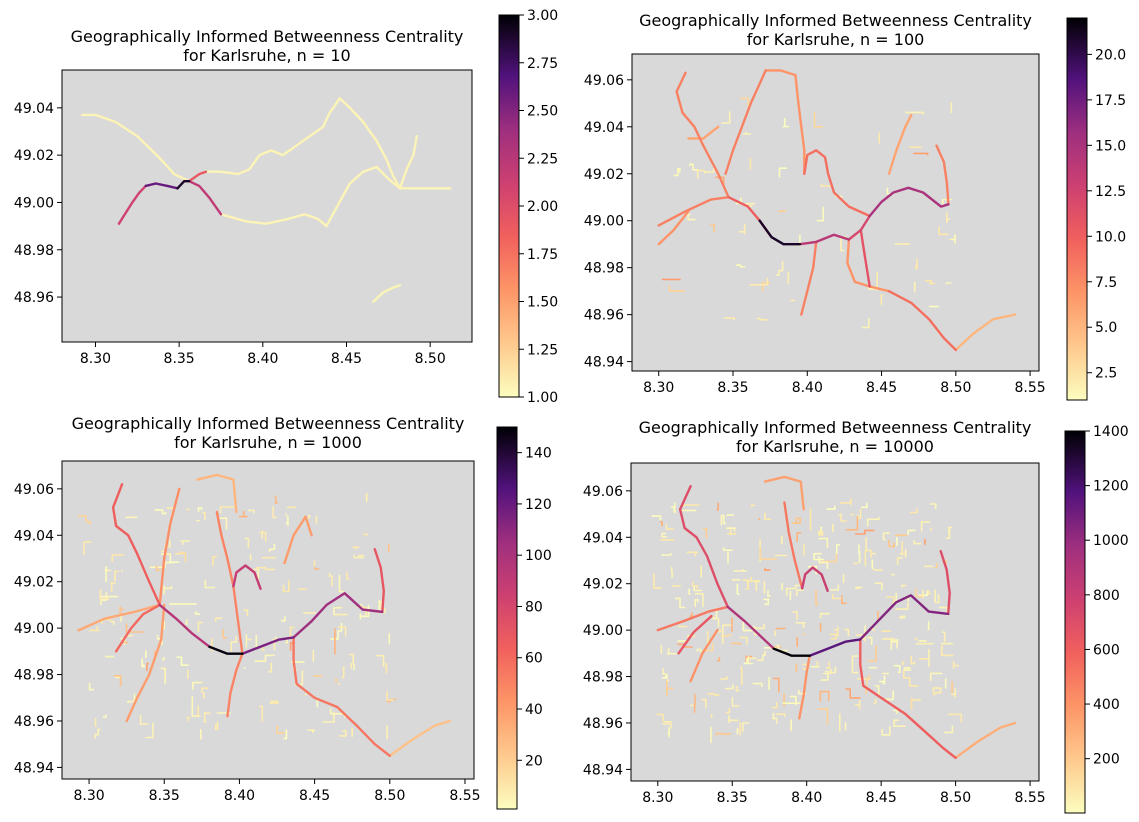  Describe the element at coordinates (542, 112) in the screenshot. I see `colorbar-tick-label: 2.50` at that location.